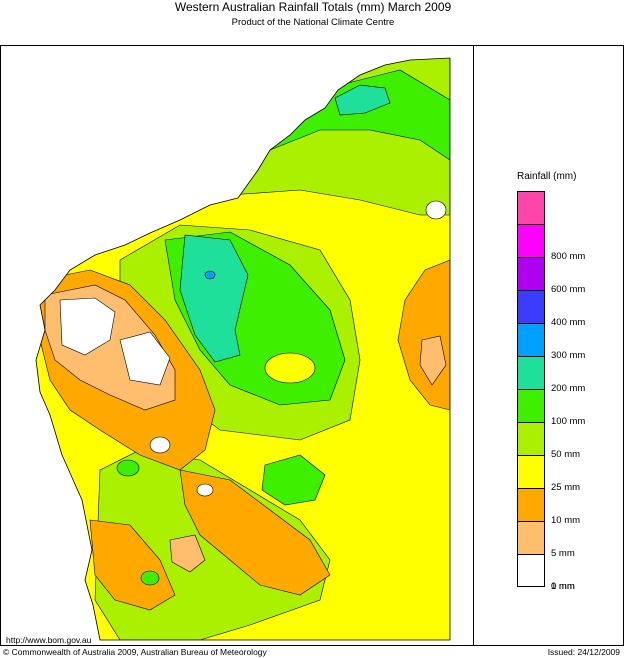 The image size is (626, 658). What do you see at coordinates (128, 468) in the screenshot?
I see `map-spot-green-southwest` at bounding box center [128, 468].